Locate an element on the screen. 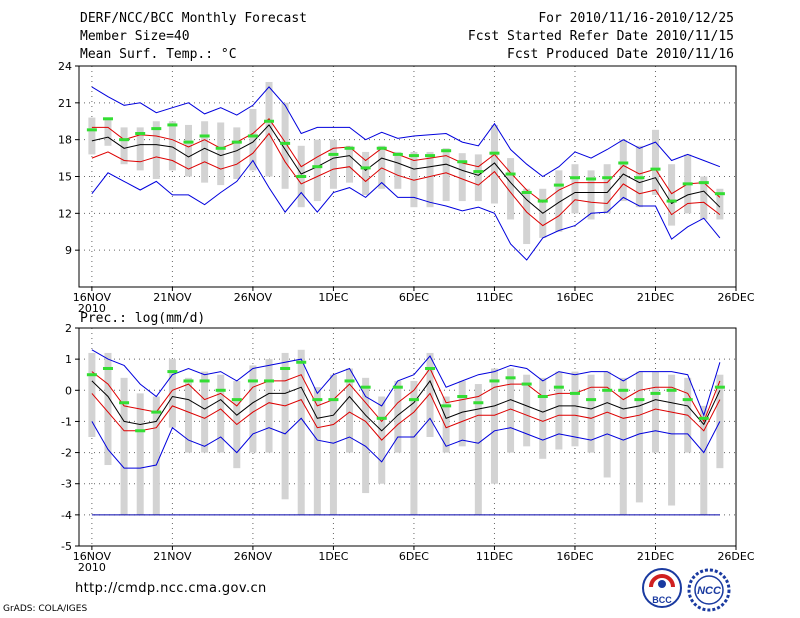  temp-year-label: 2010 is located at coordinates (92, 308).